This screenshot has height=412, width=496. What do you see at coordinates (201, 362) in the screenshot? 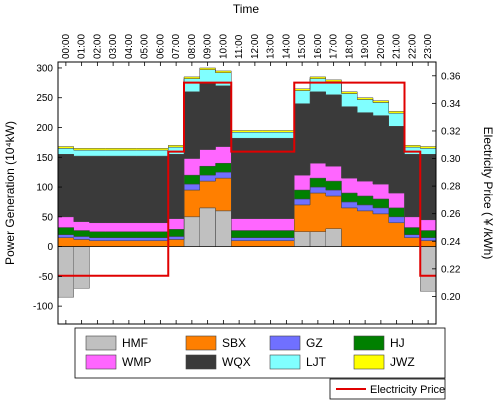
I see `legend-swatch-wqx` at bounding box center [201, 362].